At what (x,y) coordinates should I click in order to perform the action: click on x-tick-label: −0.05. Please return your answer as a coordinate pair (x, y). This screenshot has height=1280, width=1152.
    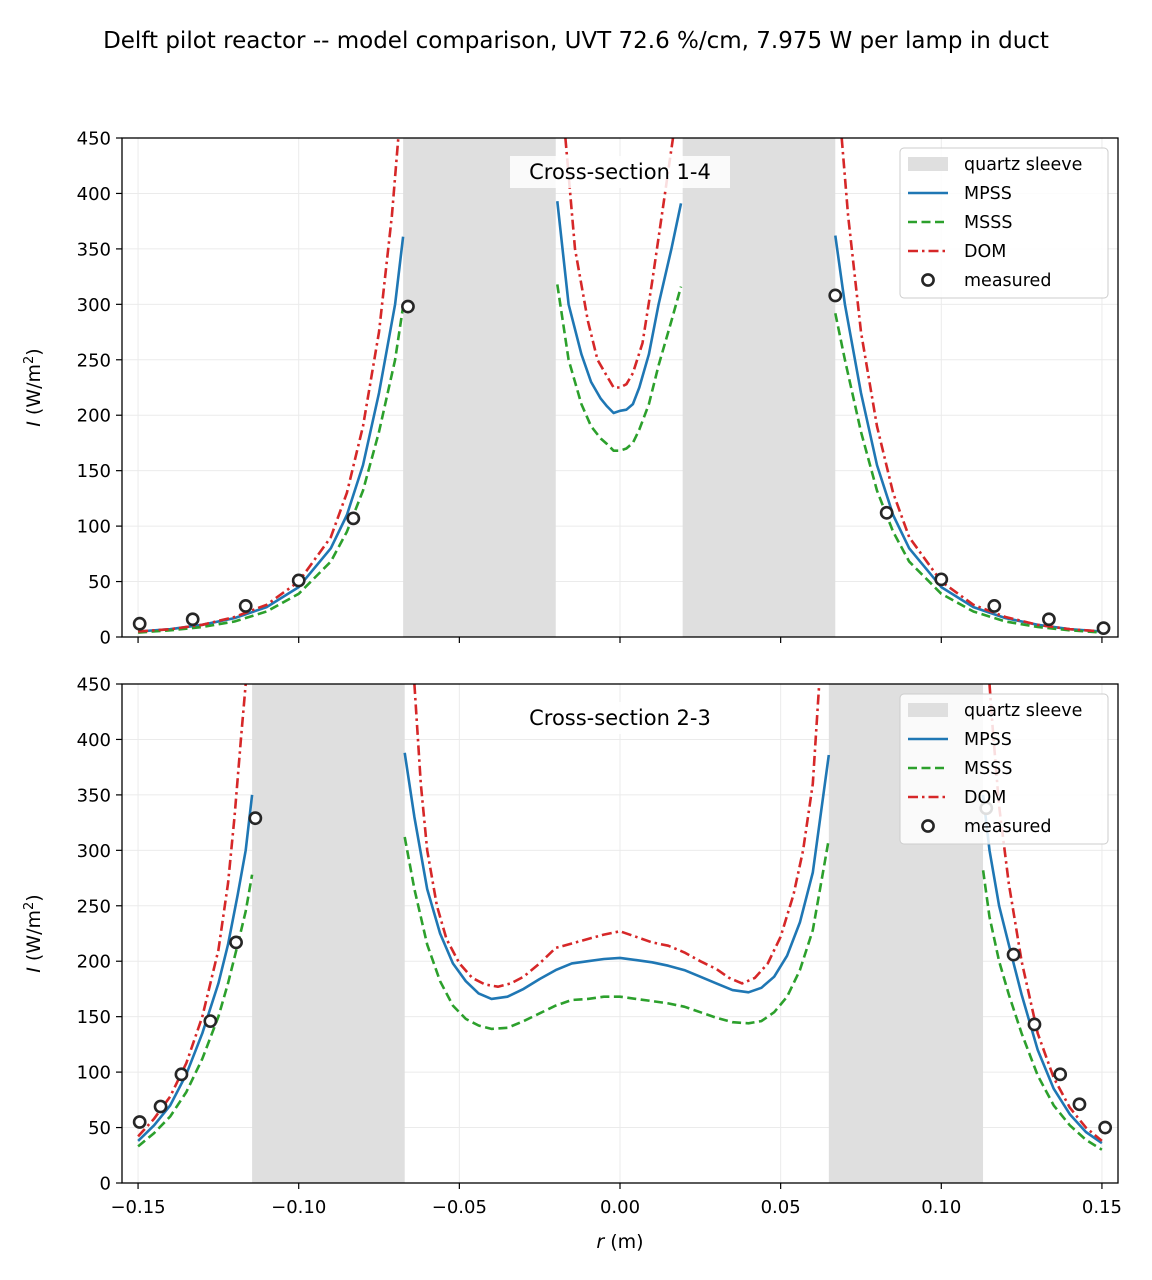
    Looking at the image, I should click on (459, 1207).